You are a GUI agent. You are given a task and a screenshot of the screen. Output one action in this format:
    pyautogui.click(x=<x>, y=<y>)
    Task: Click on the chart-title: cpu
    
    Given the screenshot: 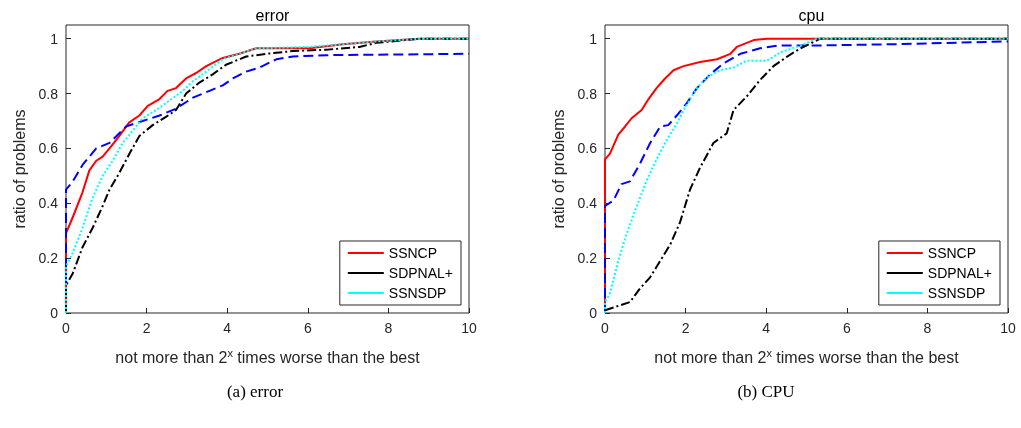 What is the action you would take?
    pyautogui.click(x=811, y=15)
    